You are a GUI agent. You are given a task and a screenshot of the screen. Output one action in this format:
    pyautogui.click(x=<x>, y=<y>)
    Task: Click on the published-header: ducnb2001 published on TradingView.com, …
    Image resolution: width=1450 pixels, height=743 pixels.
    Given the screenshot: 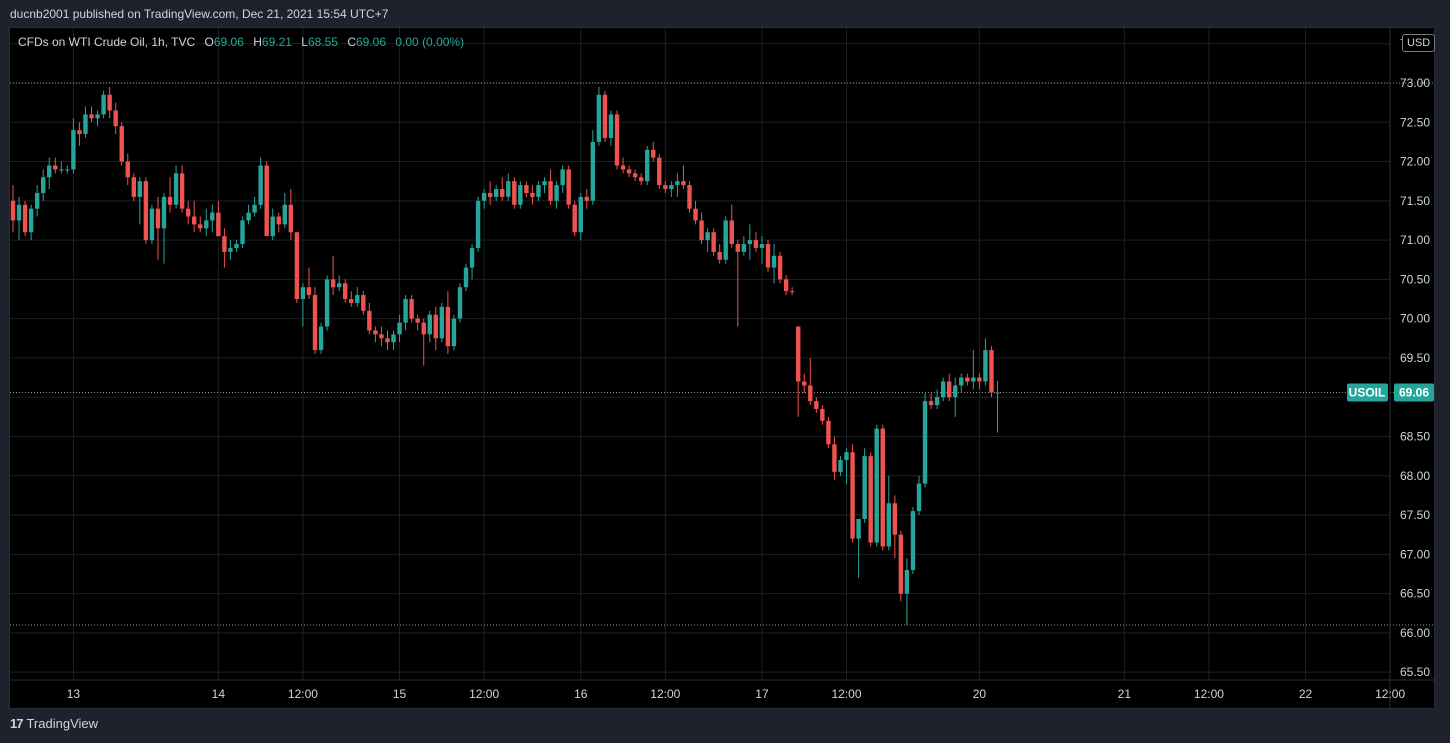 What is the action you would take?
    pyautogui.click(x=199, y=14)
    